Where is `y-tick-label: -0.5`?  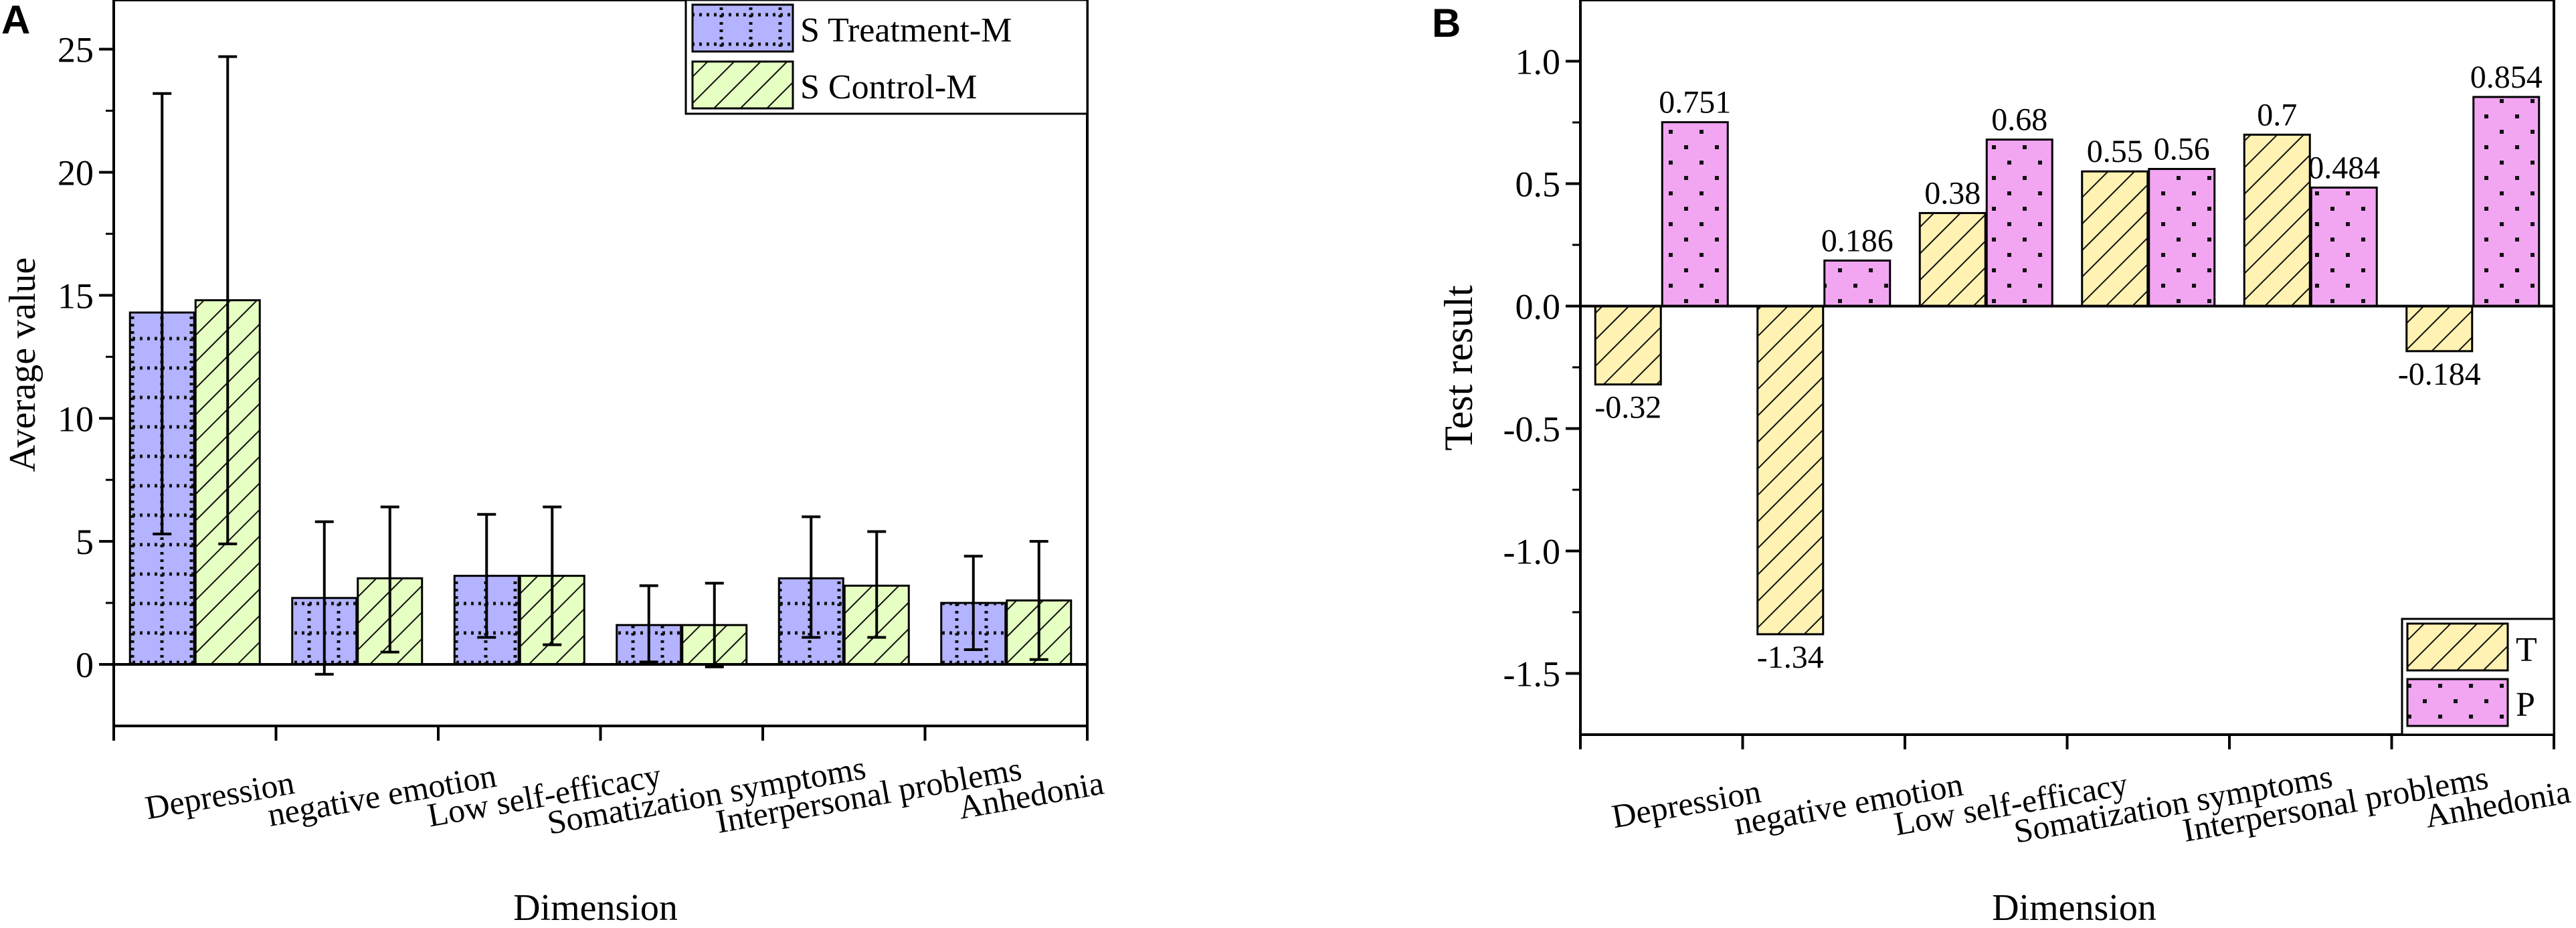
y-tick-label: -0.5 is located at coordinates (1532, 429).